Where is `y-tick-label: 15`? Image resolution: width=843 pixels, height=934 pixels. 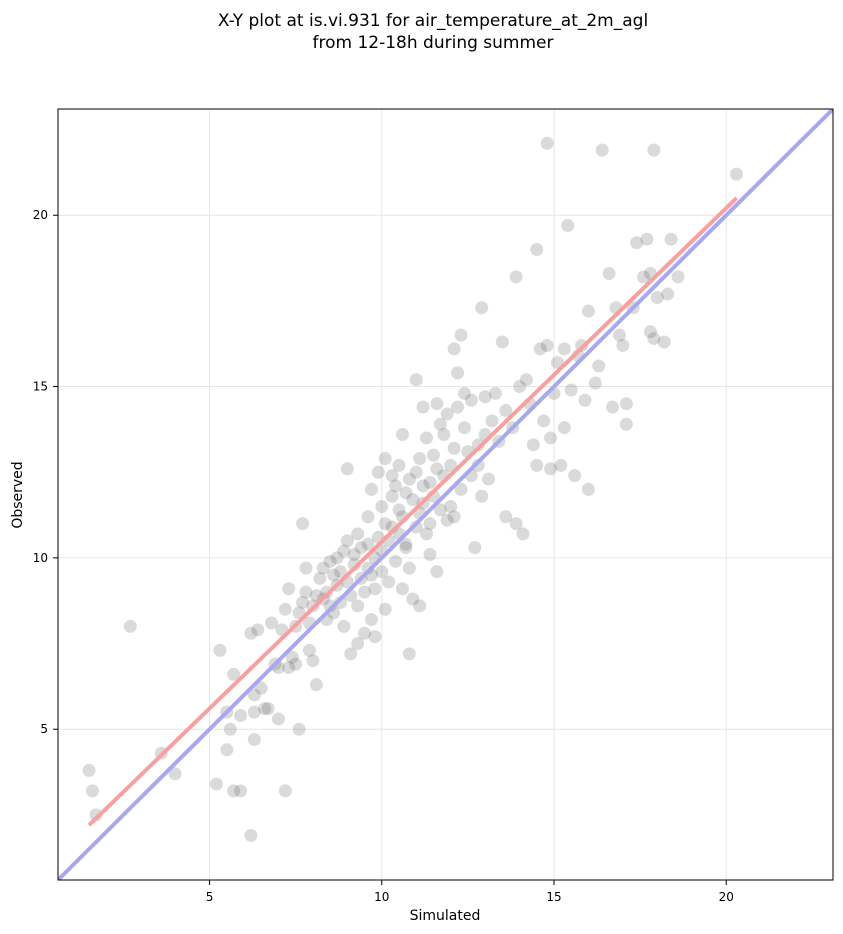 y-tick-label: 15 is located at coordinates (40, 387).